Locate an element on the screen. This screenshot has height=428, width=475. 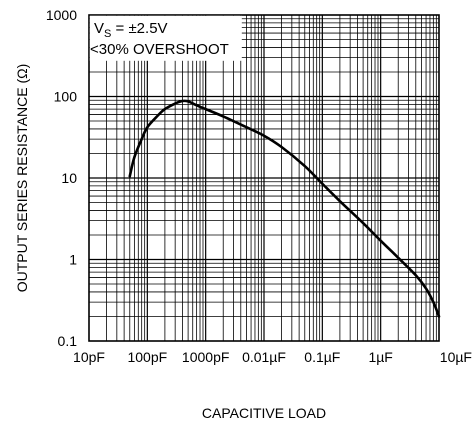
x-tick-label: 10pF is located at coordinates (89, 357).